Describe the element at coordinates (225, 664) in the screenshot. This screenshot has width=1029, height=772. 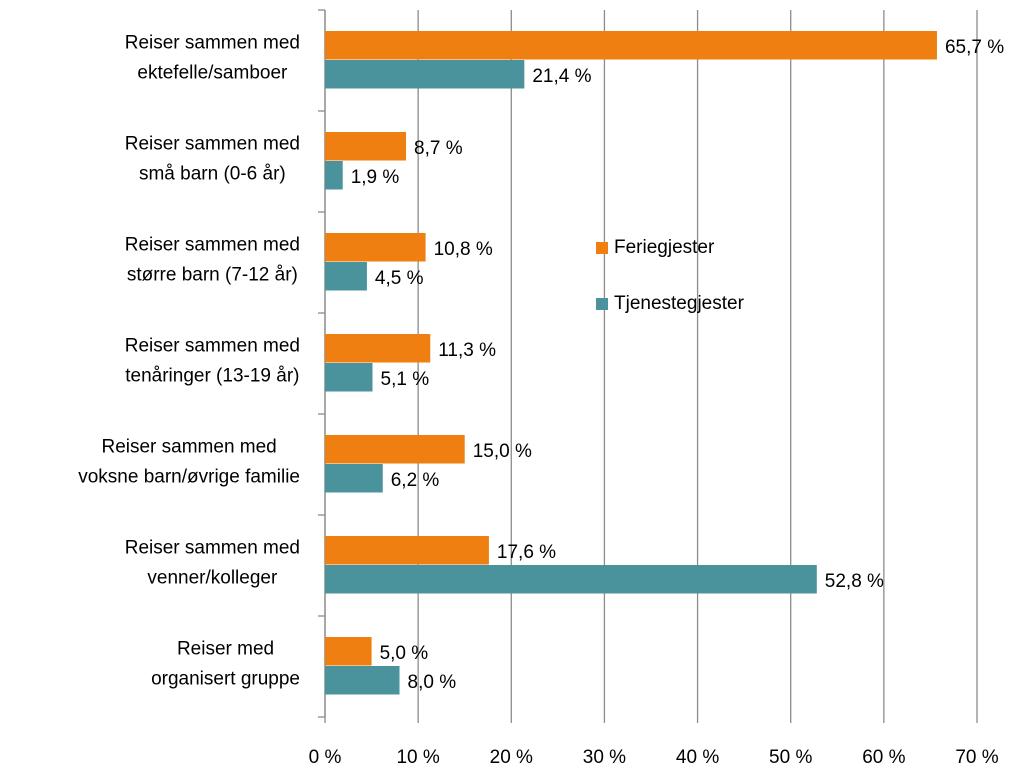
I see `y-tick-label: Reiser med organisert gruppe` at that location.